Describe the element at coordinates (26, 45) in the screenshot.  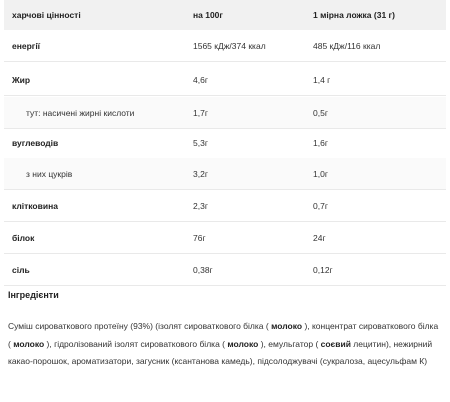
I see `nutrient-name: енергії` at that location.